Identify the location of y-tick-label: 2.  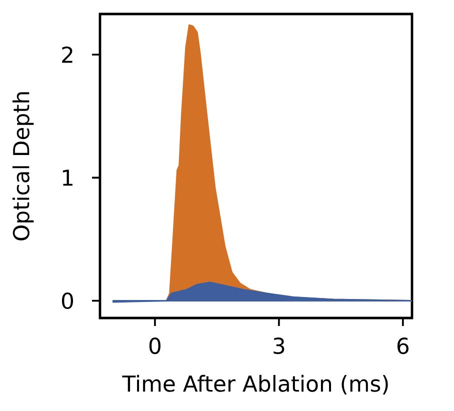
(67, 54).